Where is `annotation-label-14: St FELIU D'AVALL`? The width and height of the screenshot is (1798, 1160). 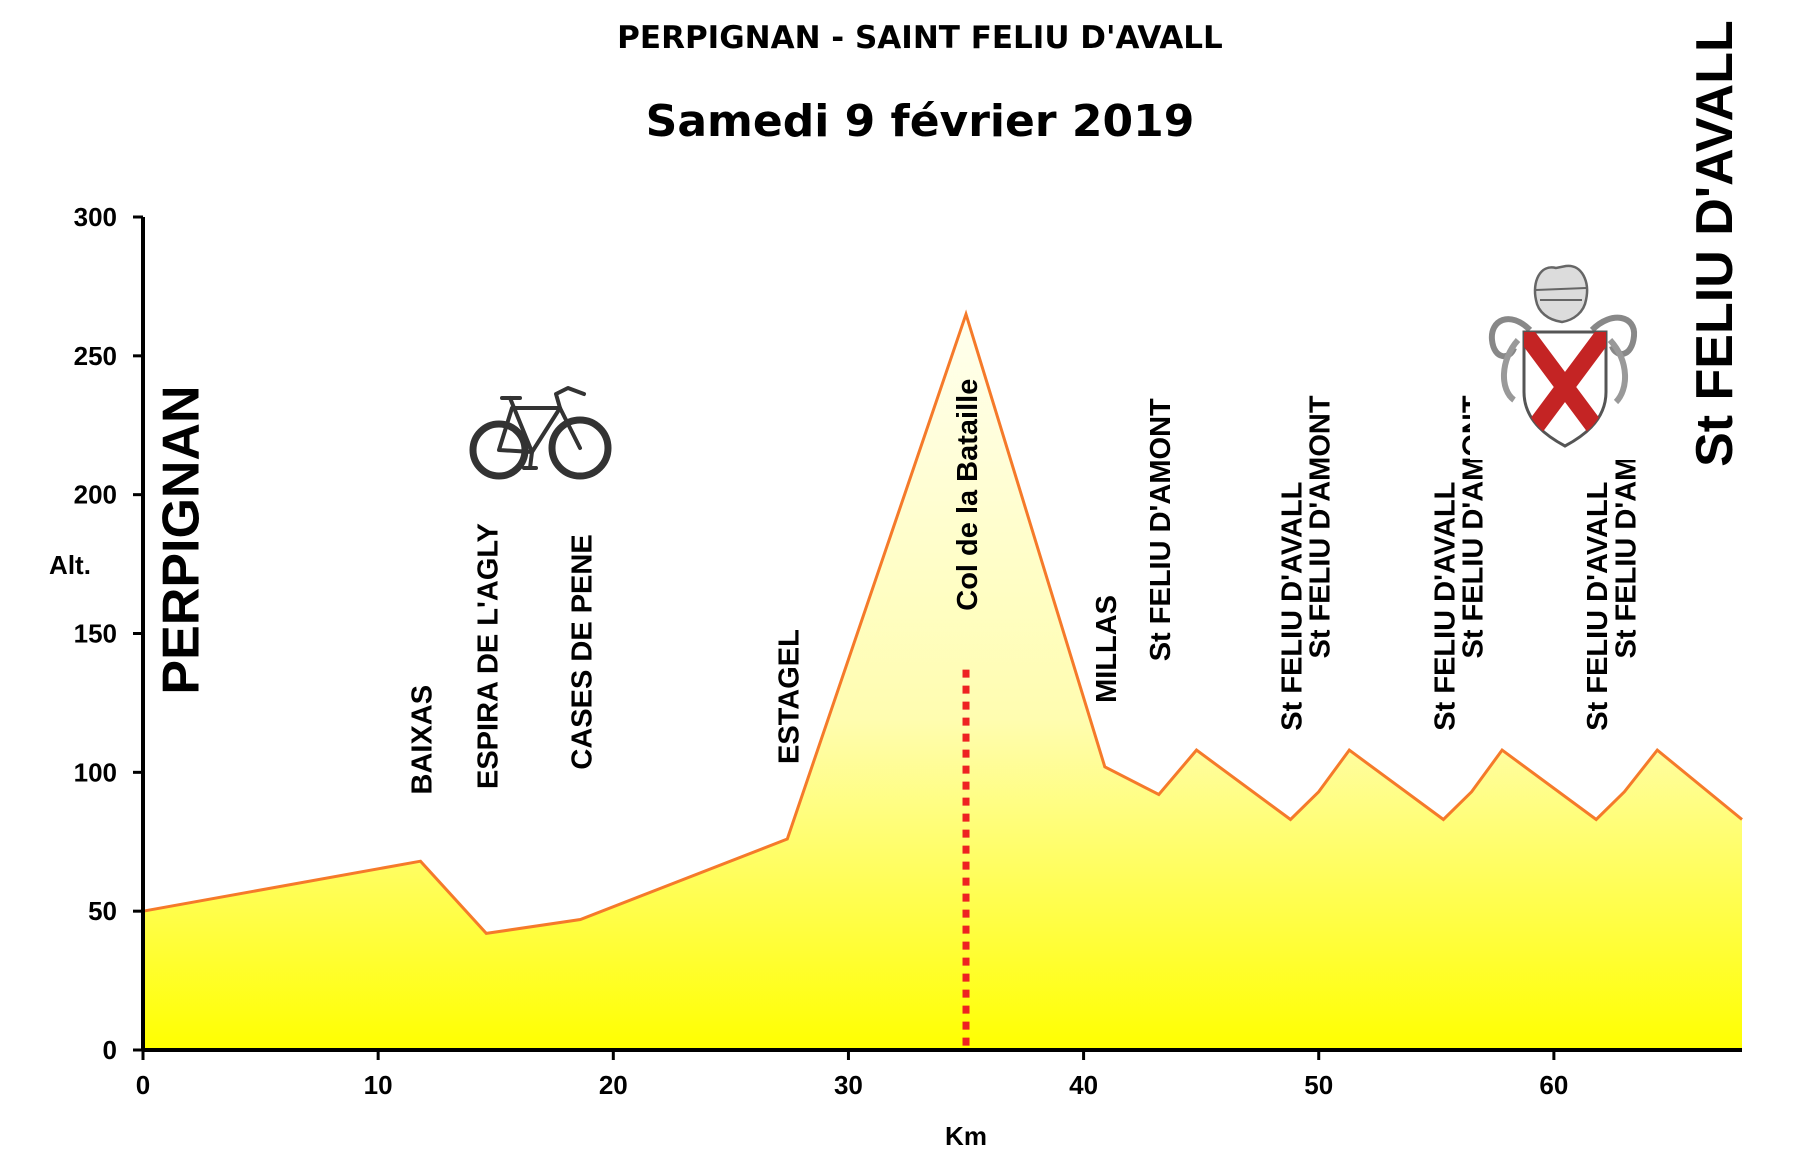
annotation-label-14: St FELIU D'AVALL is located at coordinates (1715, 243).